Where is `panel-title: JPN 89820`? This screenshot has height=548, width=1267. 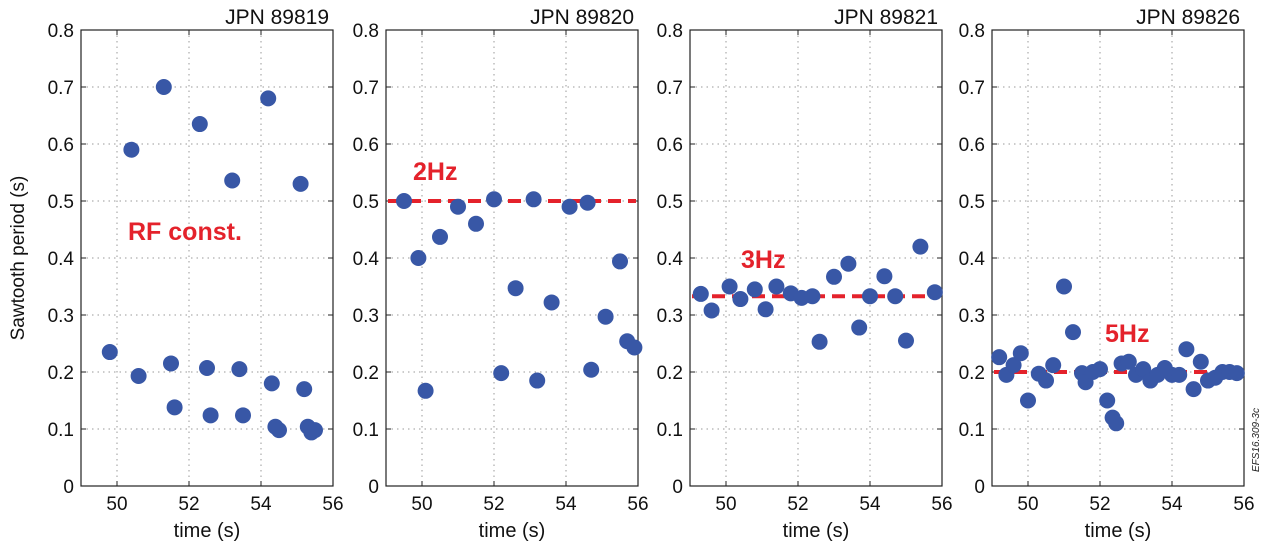 panel-title: JPN 89820 is located at coordinates (582, 17).